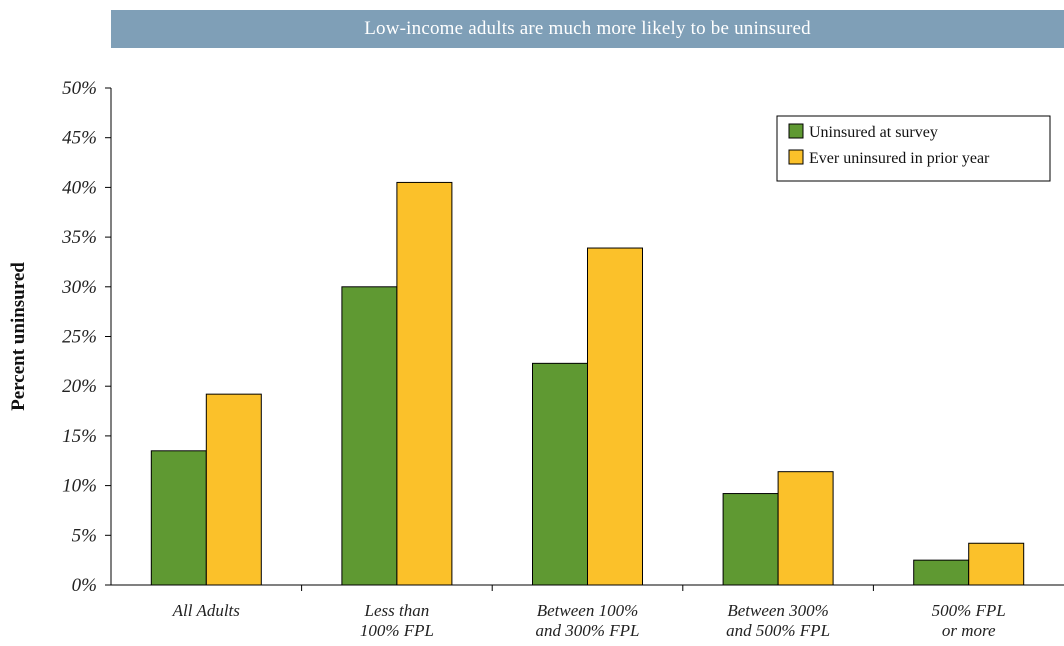 The image size is (1064, 646). Describe the element at coordinates (206, 610) in the screenshot. I see `x-category-label: All Adults` at that location.